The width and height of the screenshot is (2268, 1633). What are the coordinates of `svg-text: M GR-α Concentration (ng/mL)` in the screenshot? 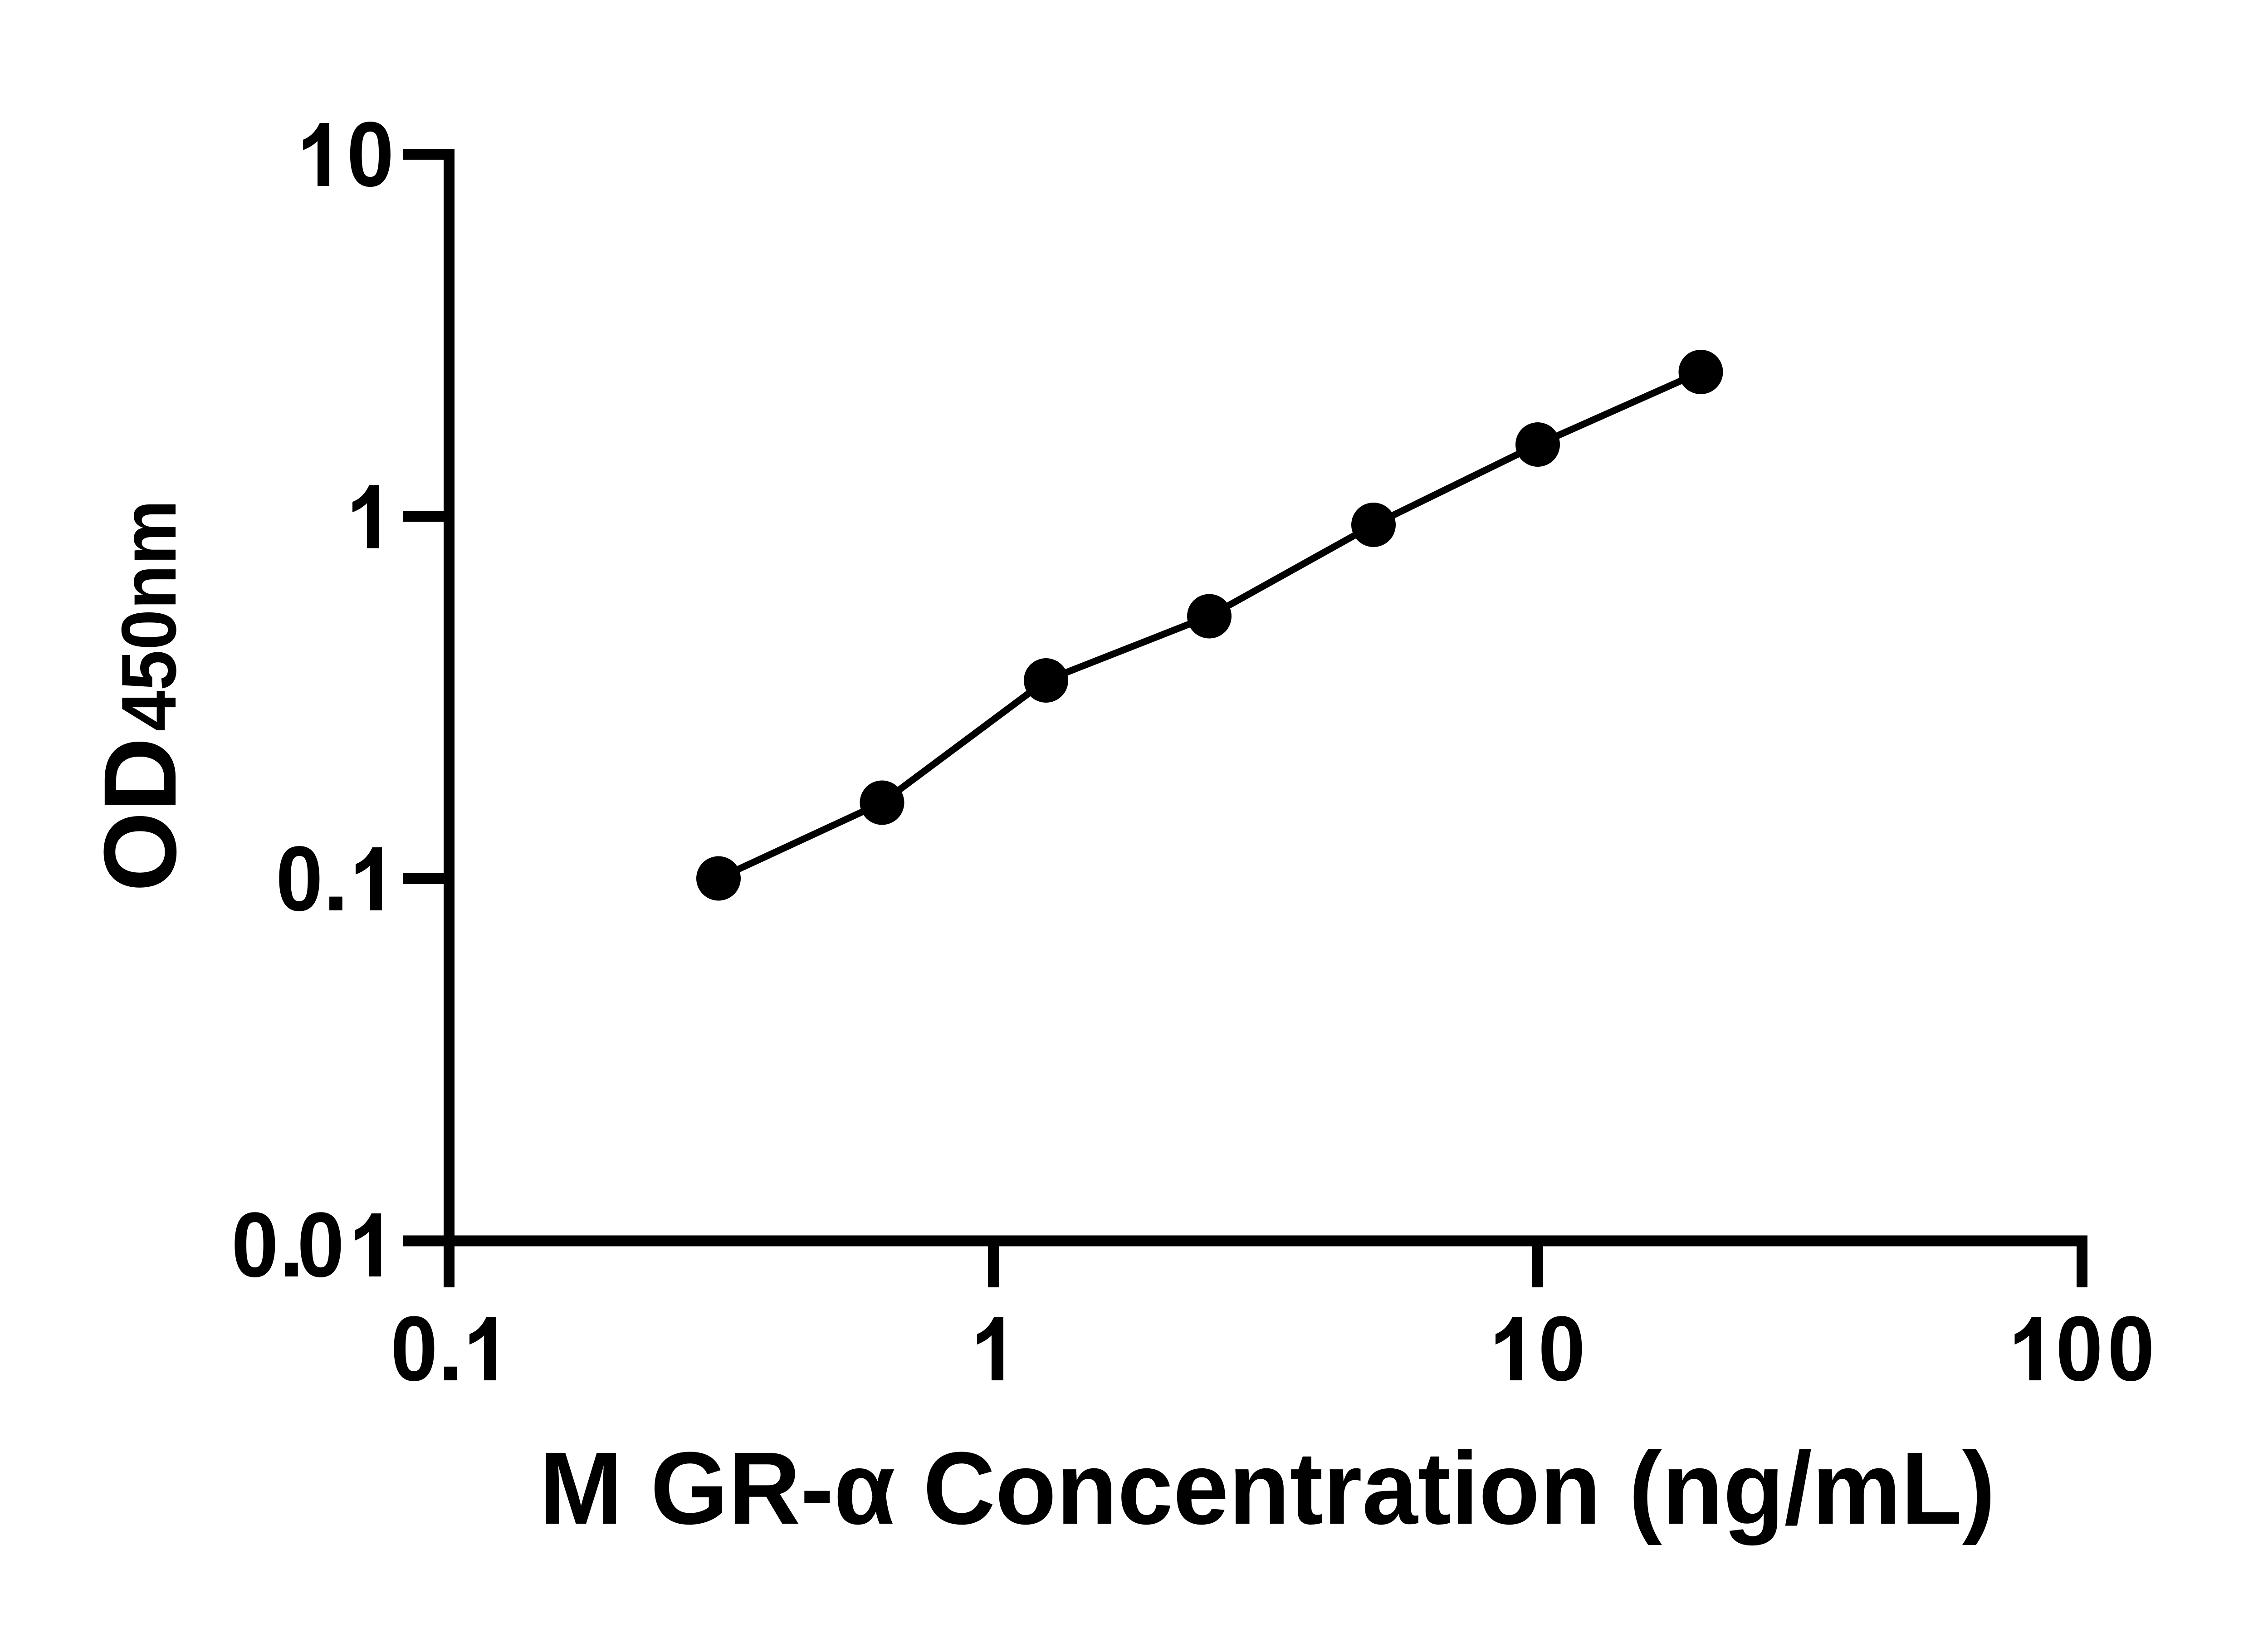 It's located at (1267, 1488).